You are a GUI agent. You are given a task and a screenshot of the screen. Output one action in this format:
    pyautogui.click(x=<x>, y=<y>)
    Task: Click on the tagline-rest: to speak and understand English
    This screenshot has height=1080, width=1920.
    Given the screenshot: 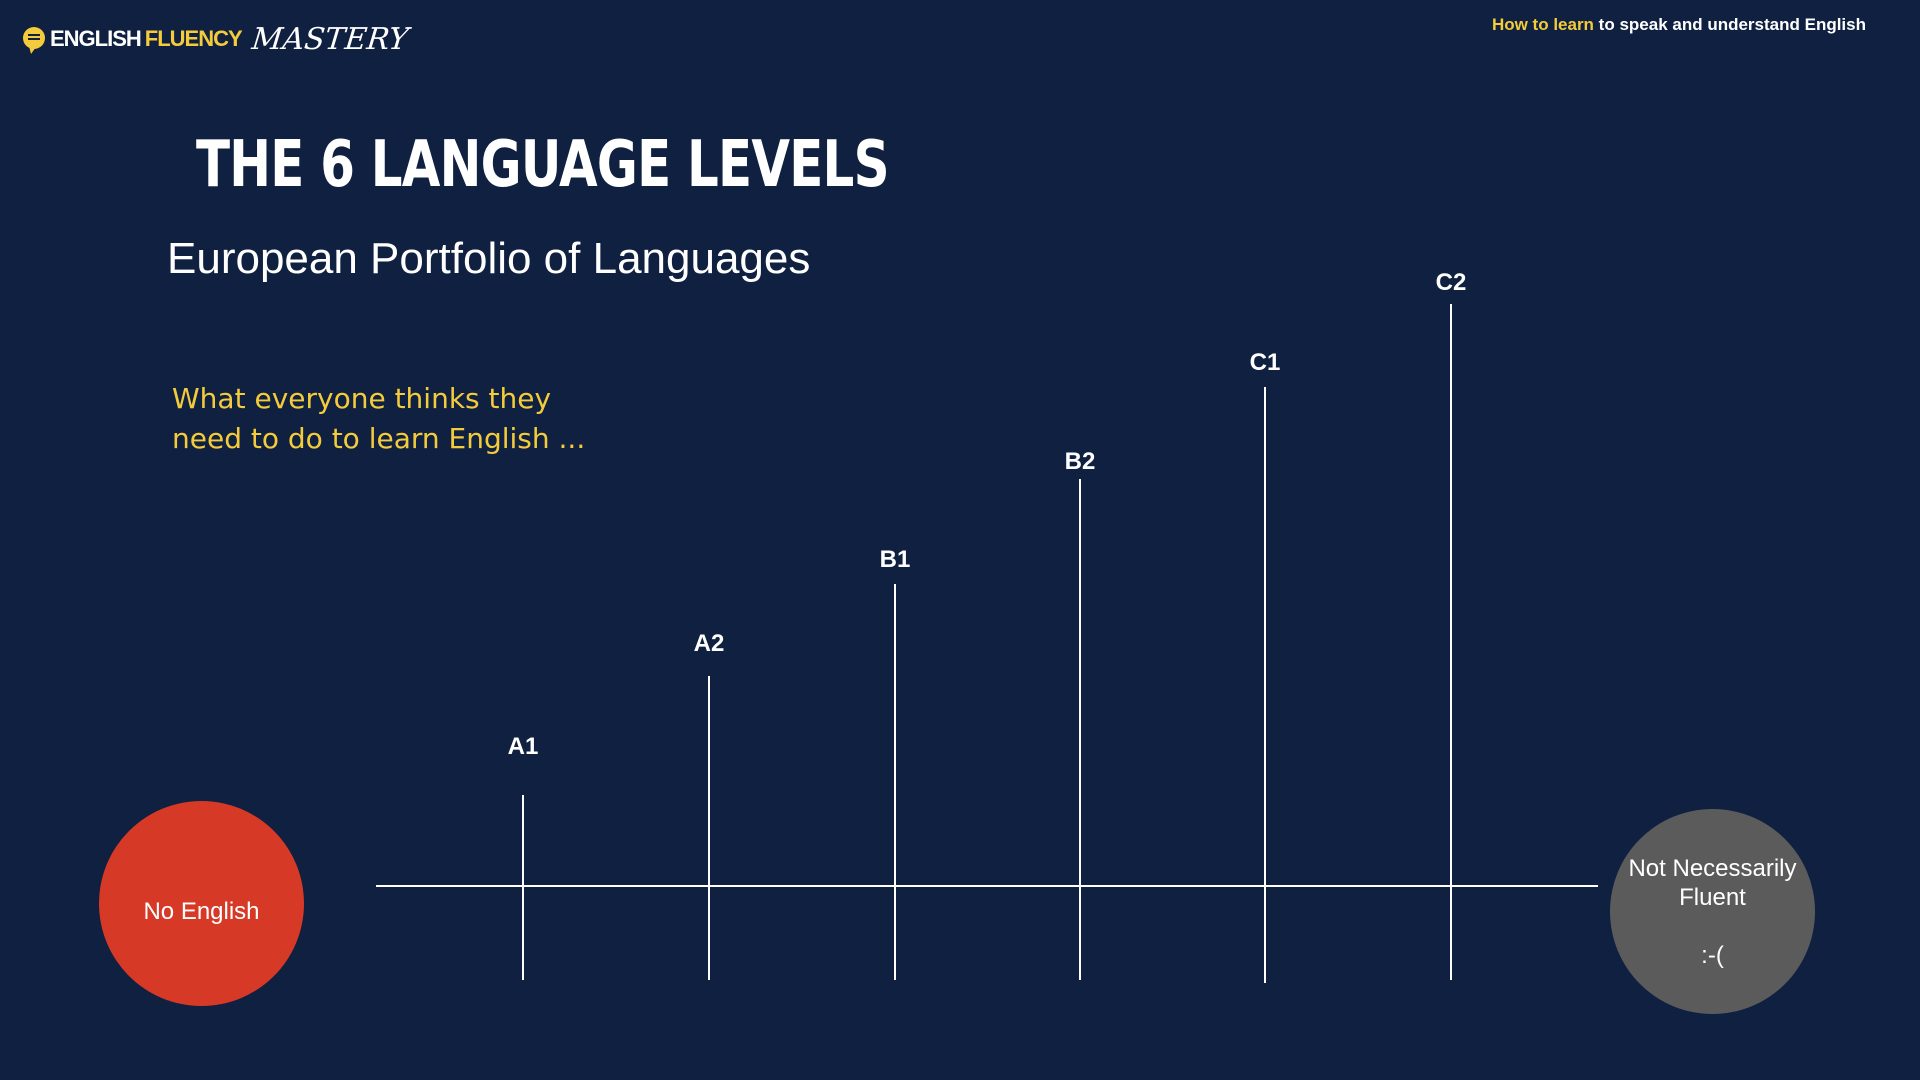 What is the action you would take?
    pyautogui.click(x=1729, y=24)
    